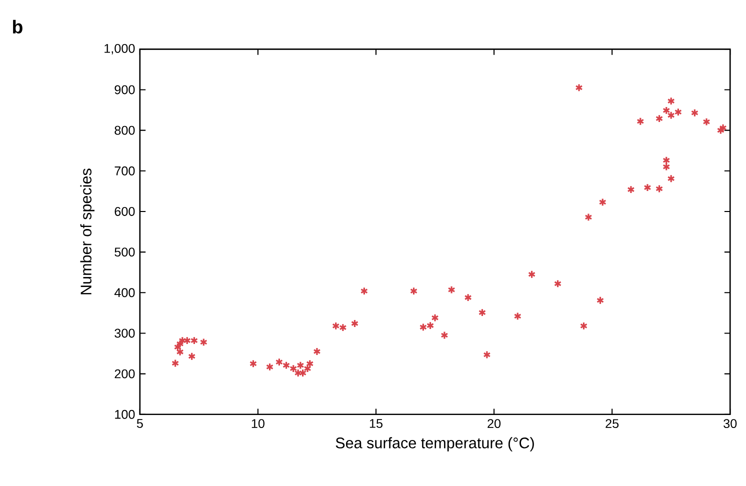  Describe the element at coordinates (124, 130) in the screenshot. I see `y-tick-label: 800` at that location.